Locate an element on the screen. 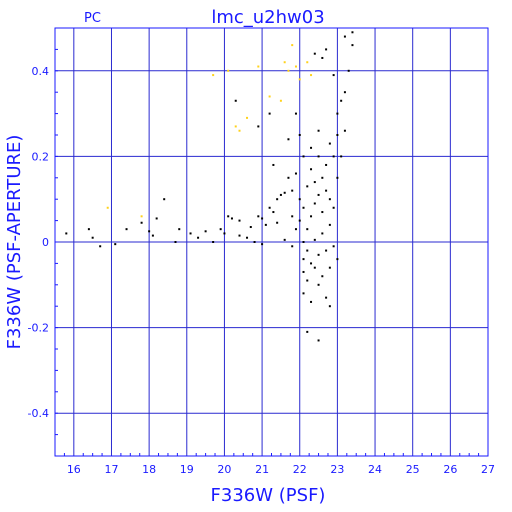 The width and height of the screenshot is (512, 512). x-tick-label: 26 is located at coordinates (450, 469).